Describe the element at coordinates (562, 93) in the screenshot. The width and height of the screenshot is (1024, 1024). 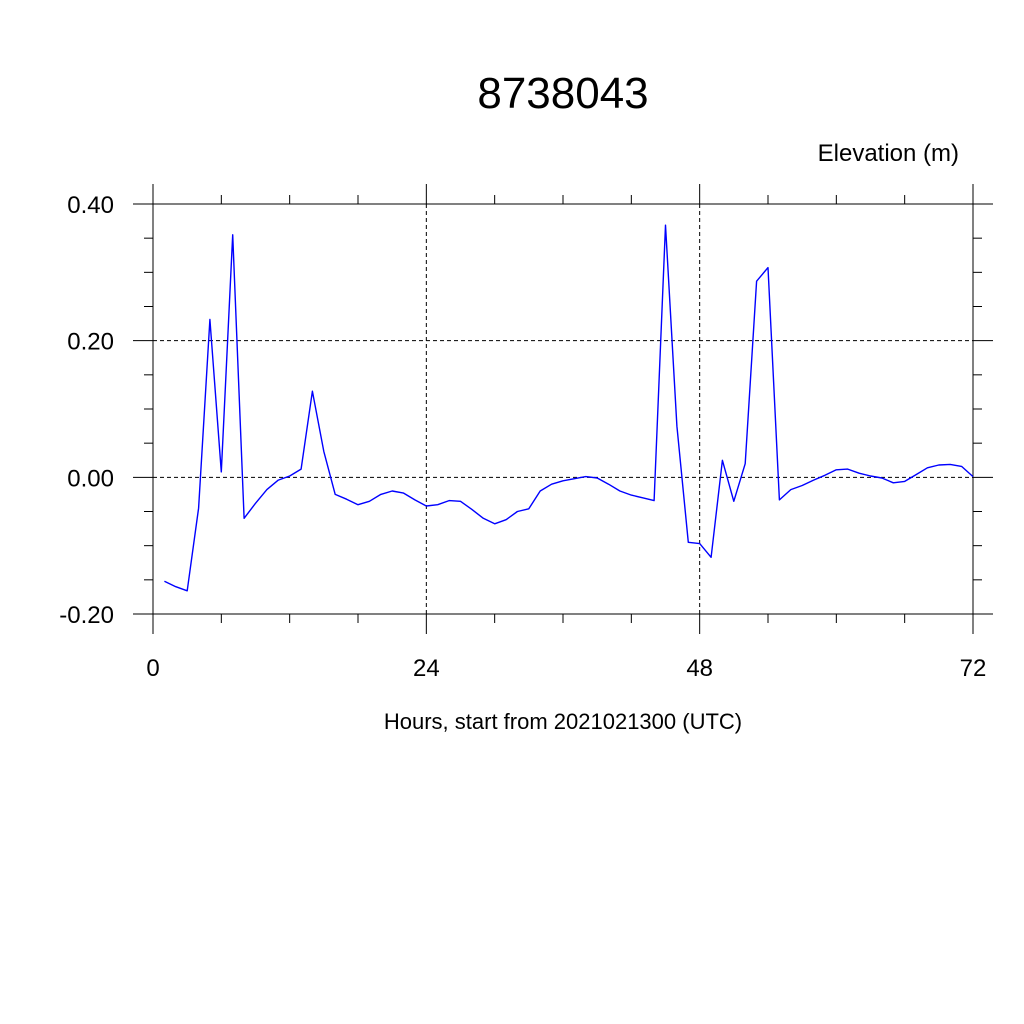
I see `chart-title: 8738043` at that location.